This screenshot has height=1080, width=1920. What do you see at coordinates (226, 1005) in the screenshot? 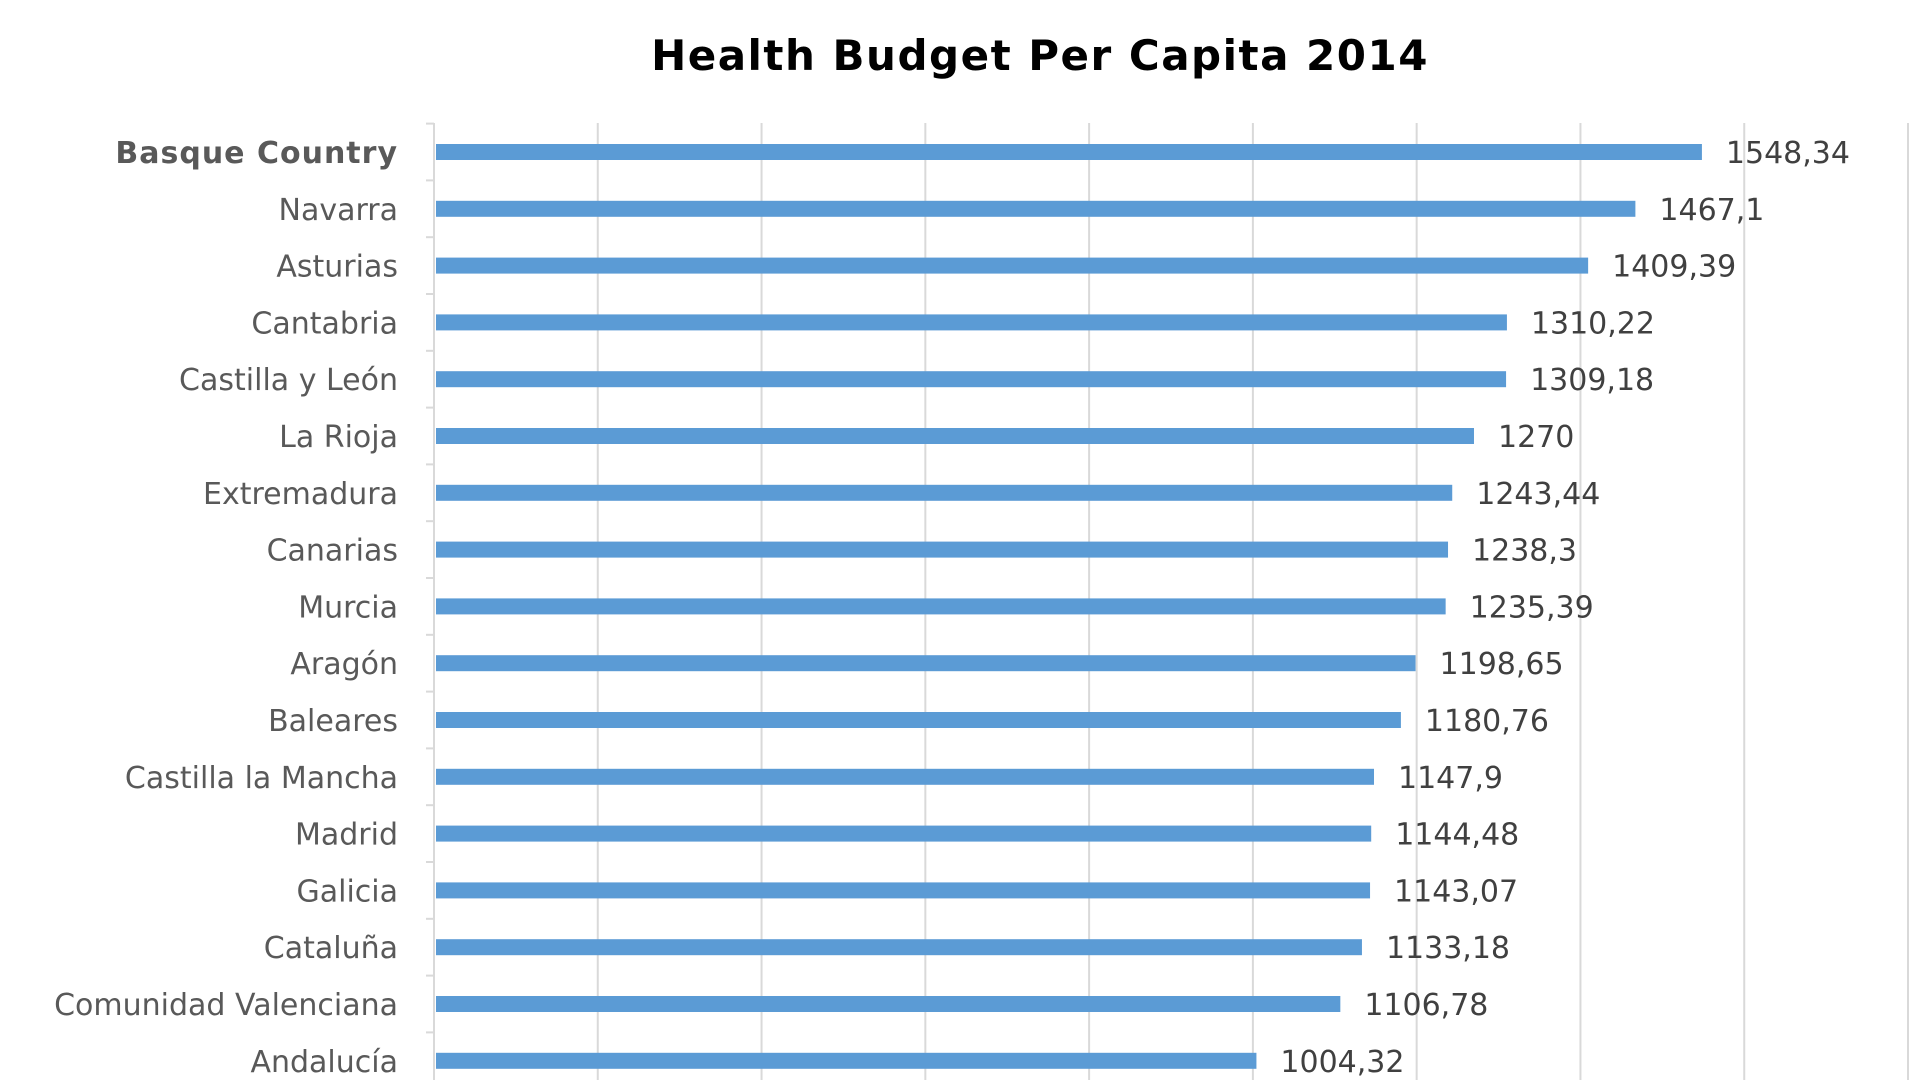
I see `category-label: Comunidad Valenciana` at bounding box center [226, 1005].